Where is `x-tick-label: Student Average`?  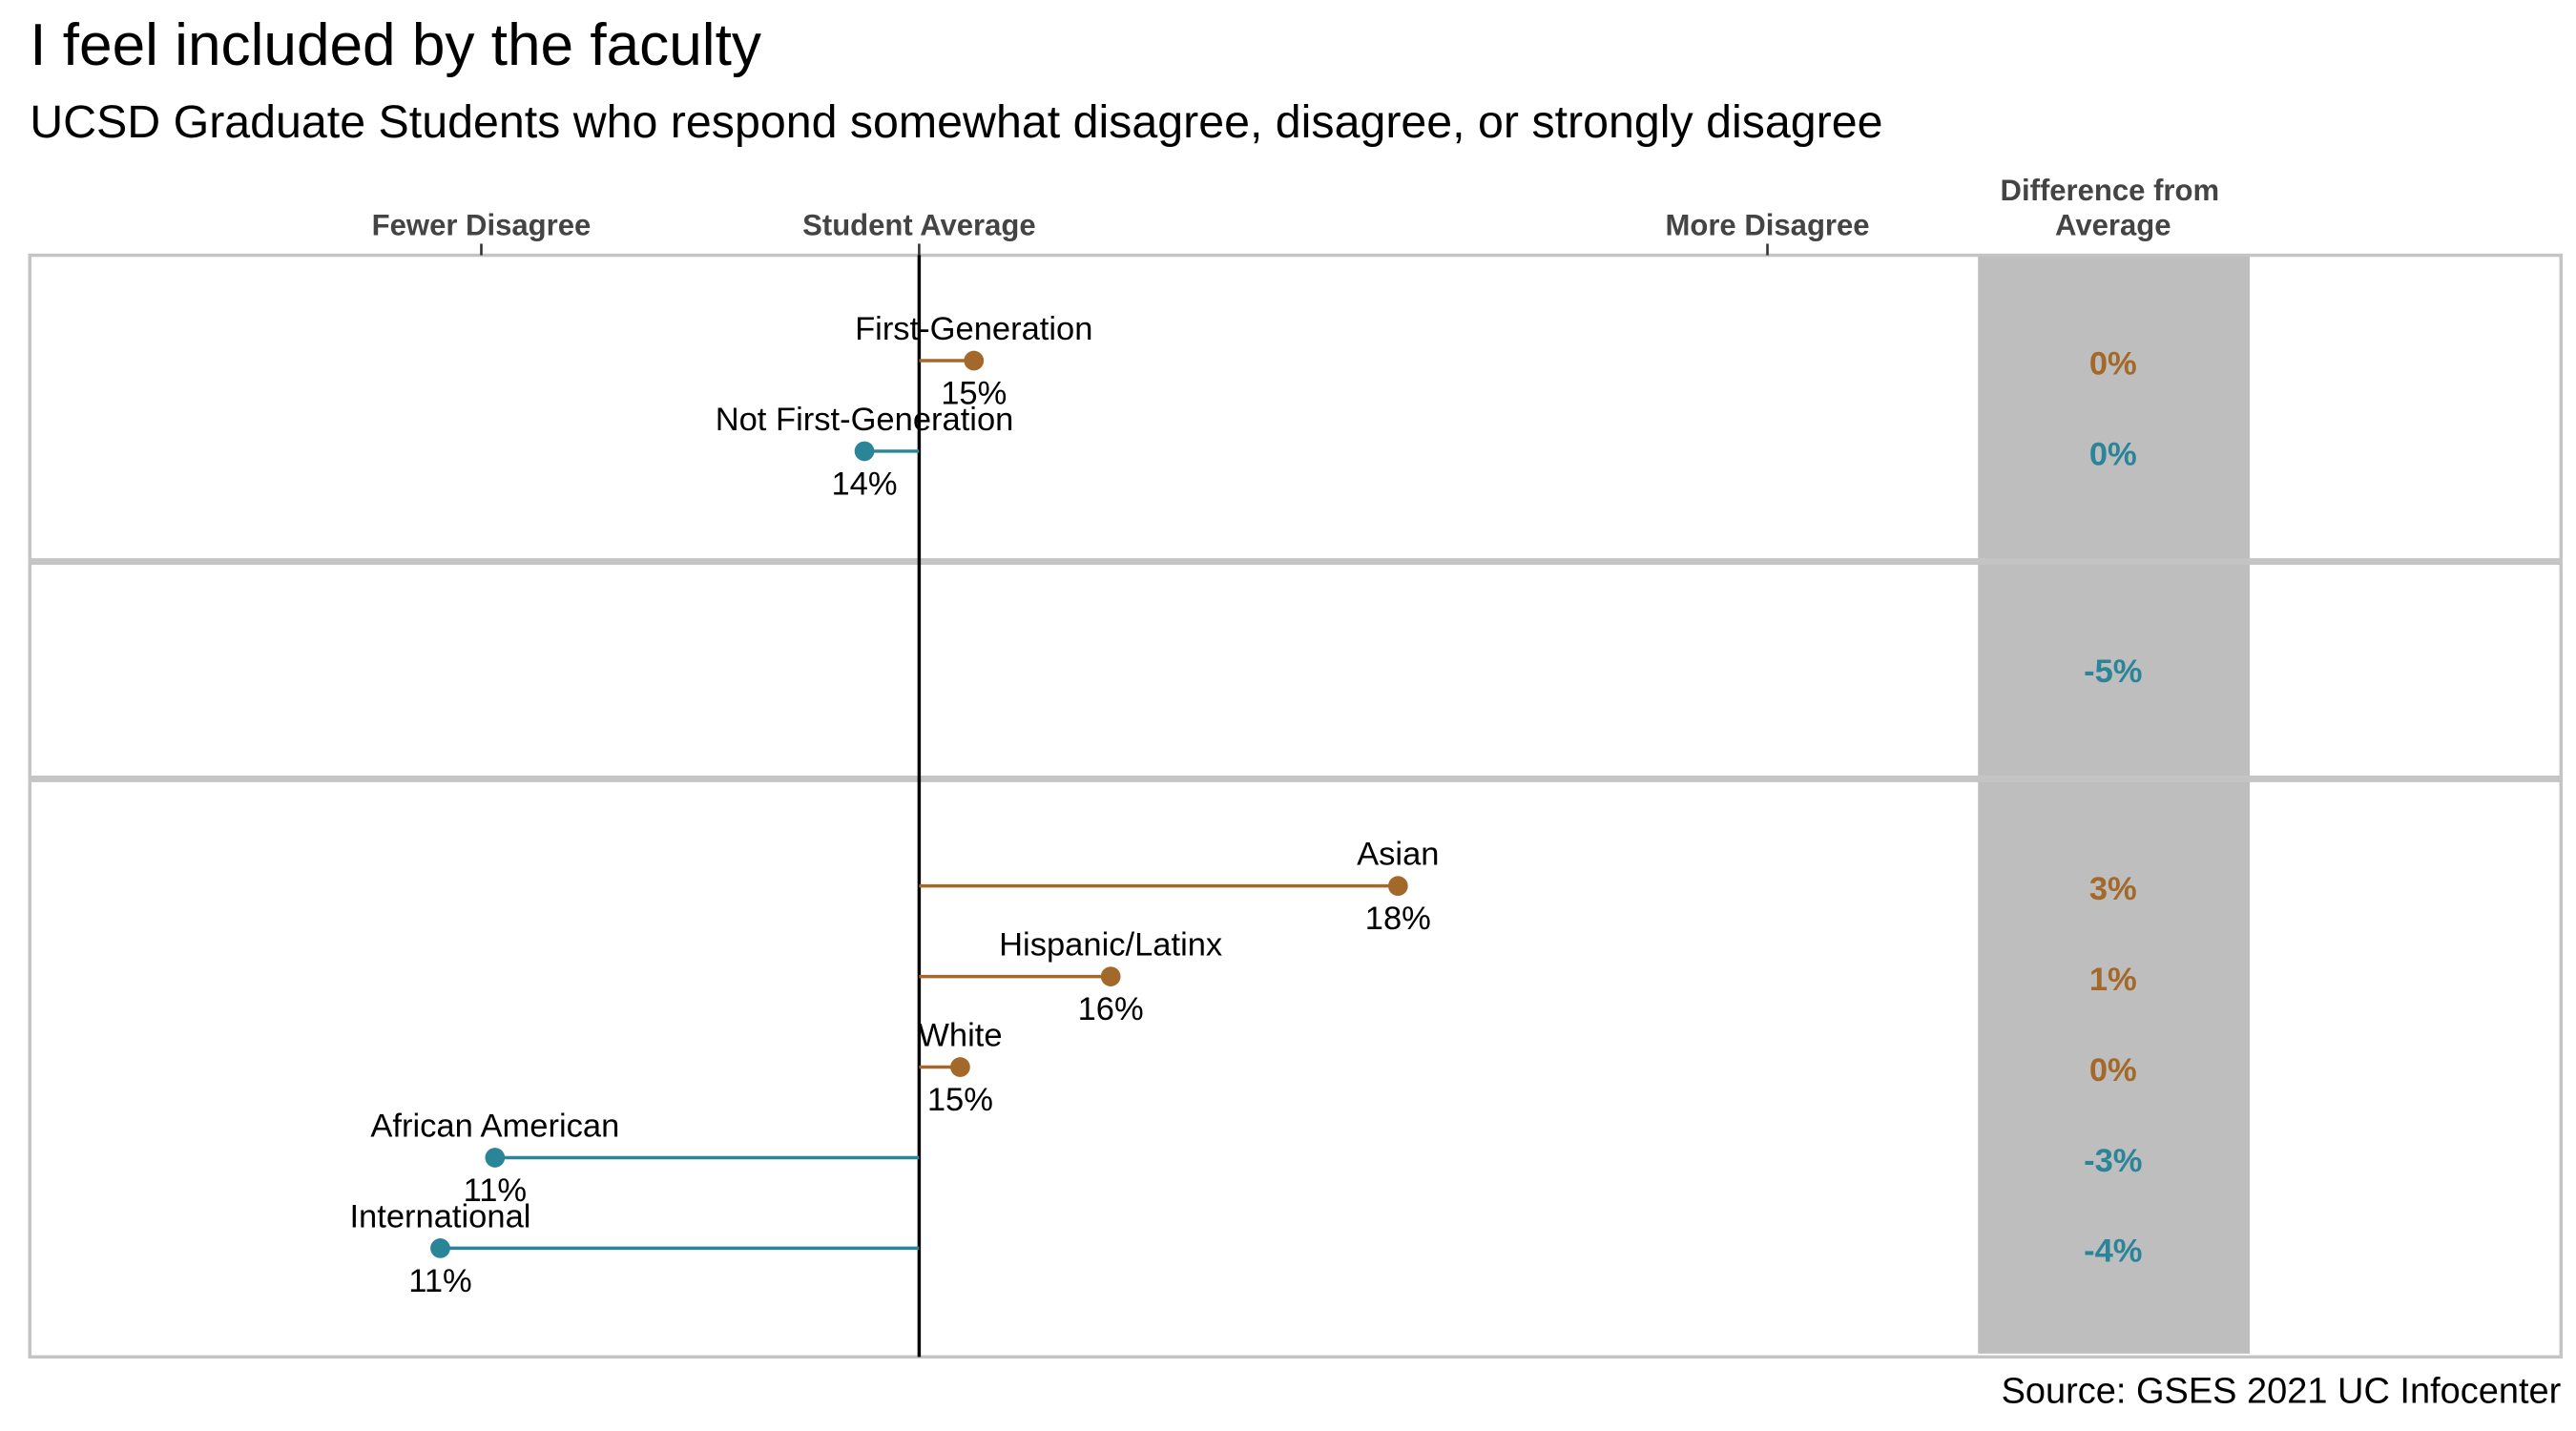
x-tick-label: Student Average is located at coordinates (919, 224).